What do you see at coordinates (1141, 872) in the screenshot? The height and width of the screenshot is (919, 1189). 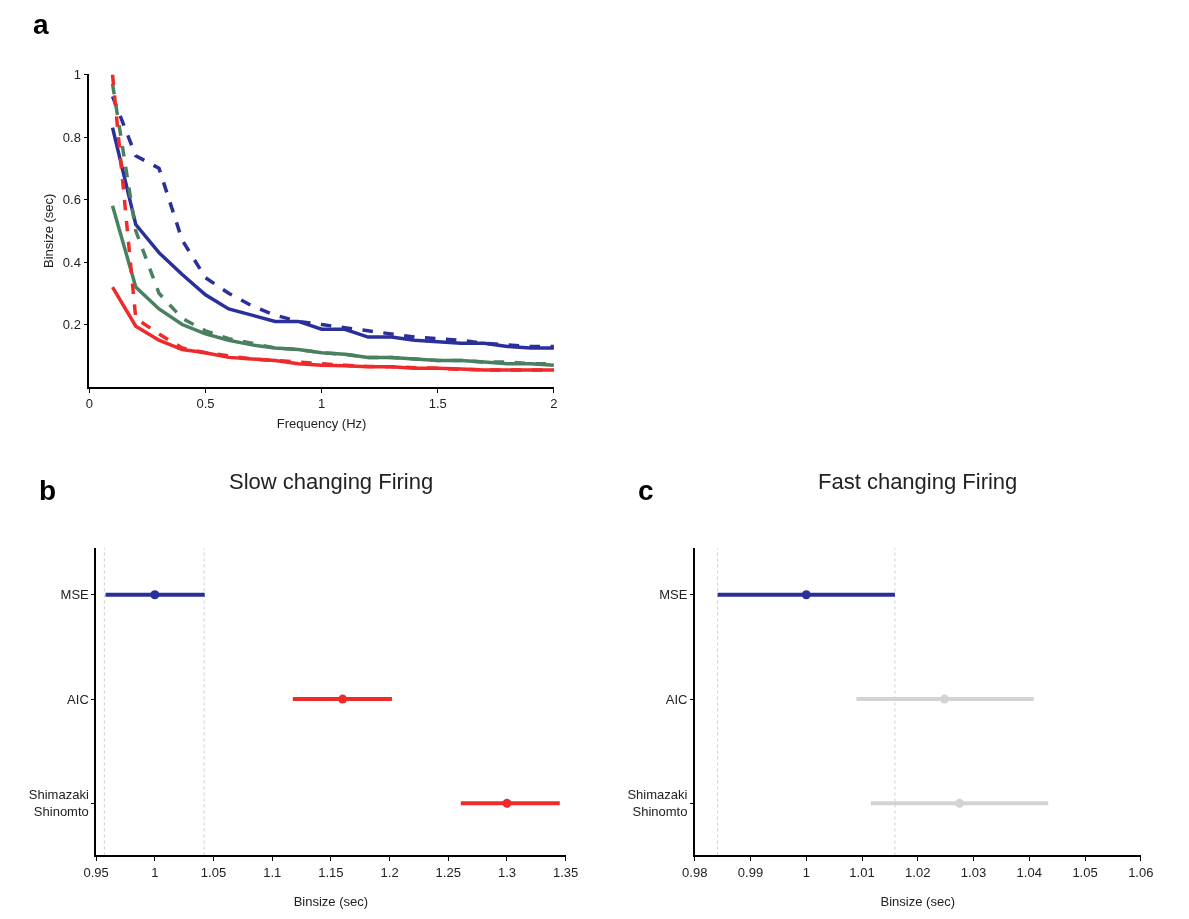 I see `x-tick-label: 1.06` at bounding box center [1141, 872].